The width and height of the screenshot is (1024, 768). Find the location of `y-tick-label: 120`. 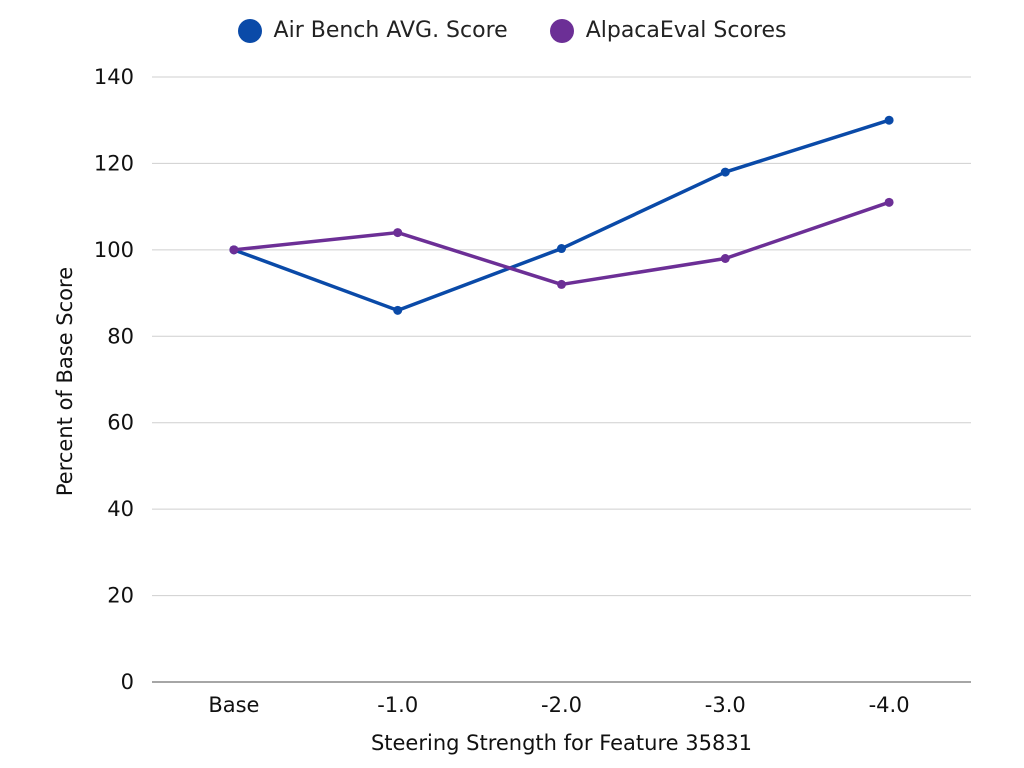

y-tick-label: 120 is located at coordinates (114, 163).